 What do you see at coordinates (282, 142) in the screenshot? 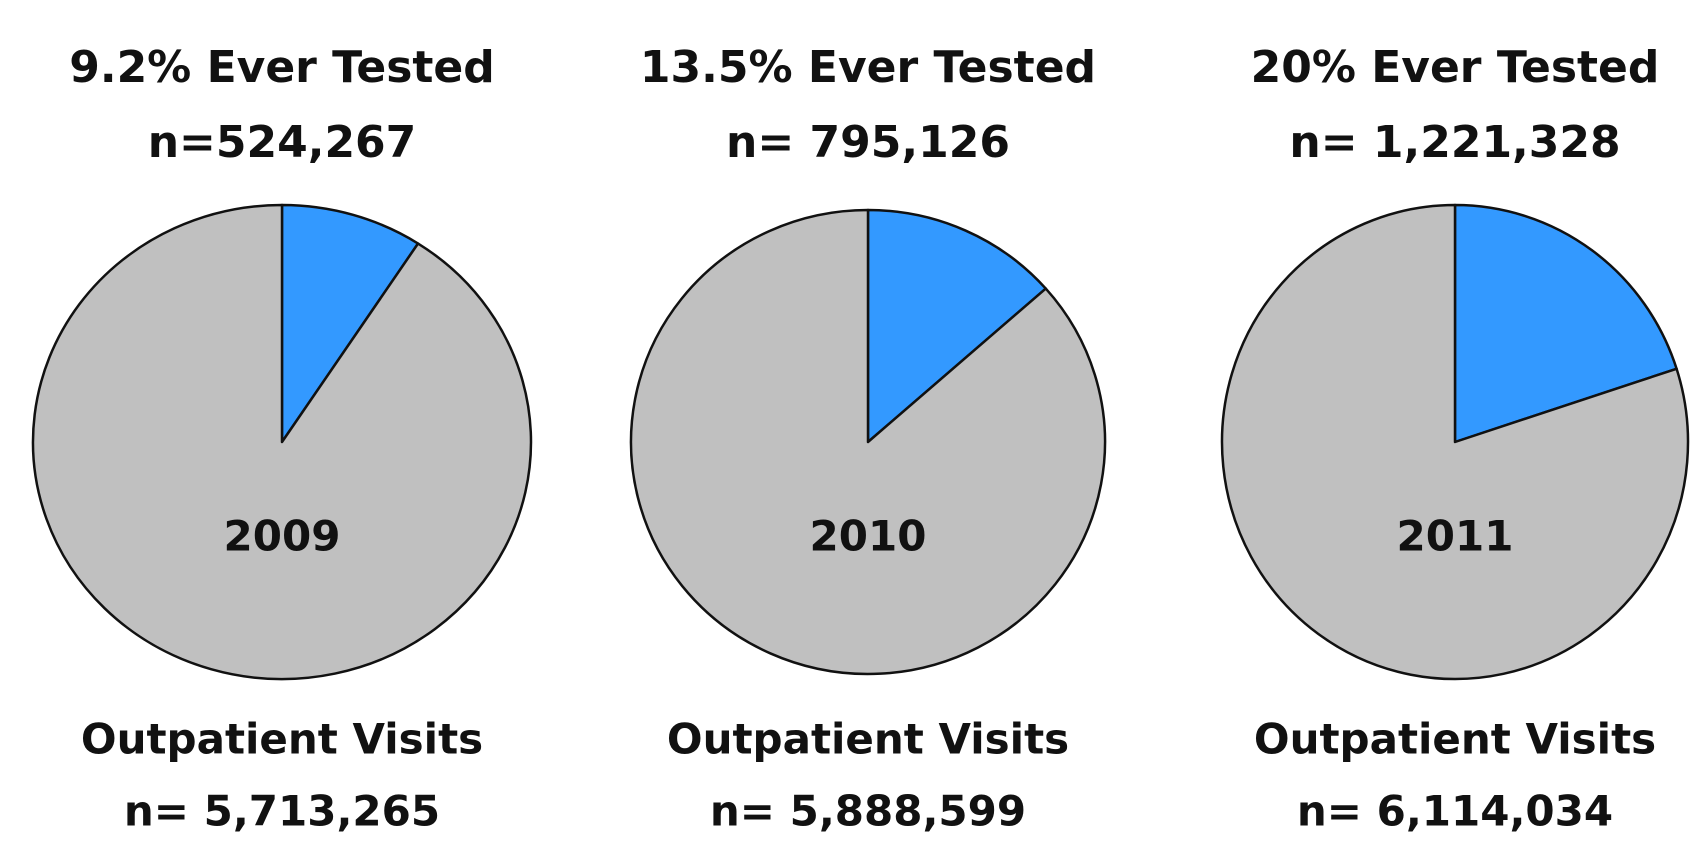
I see `chart-subtitle: n=524,267` at bounding box center [282, 142].